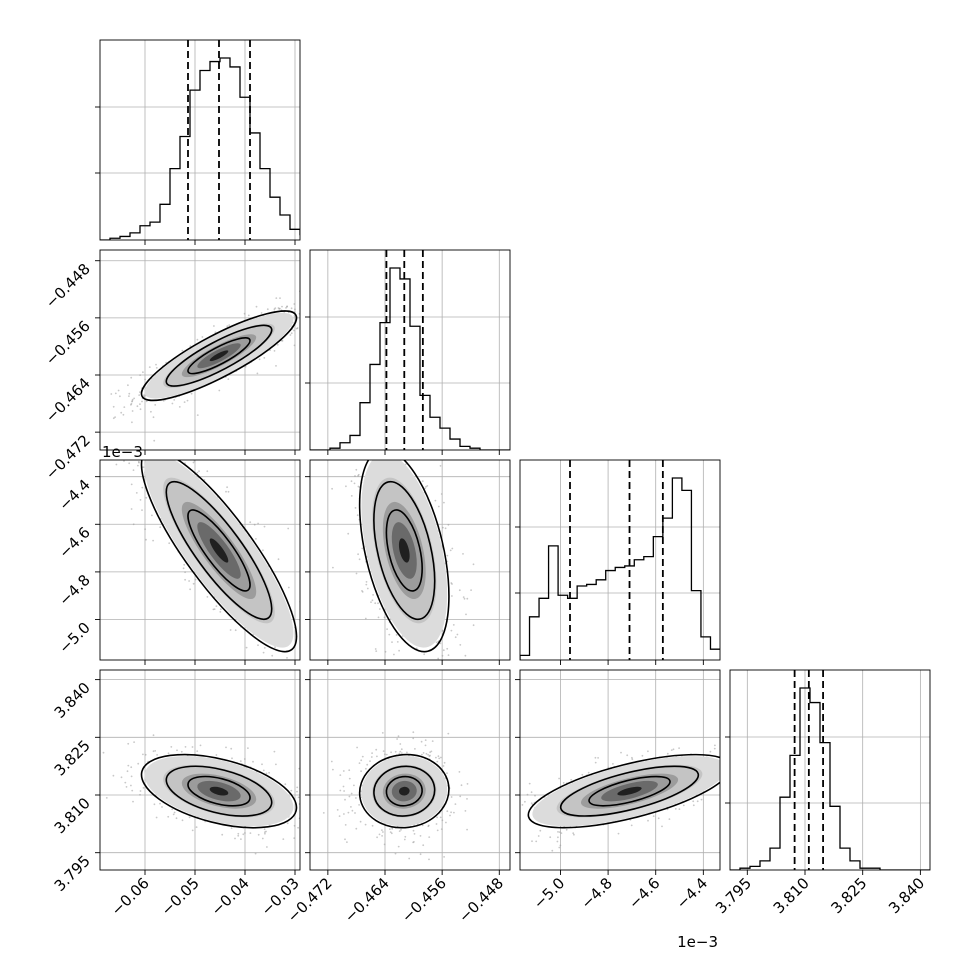 This screenshot has height=970, width=970. I want to click on panel-frame, so click(620, 770).